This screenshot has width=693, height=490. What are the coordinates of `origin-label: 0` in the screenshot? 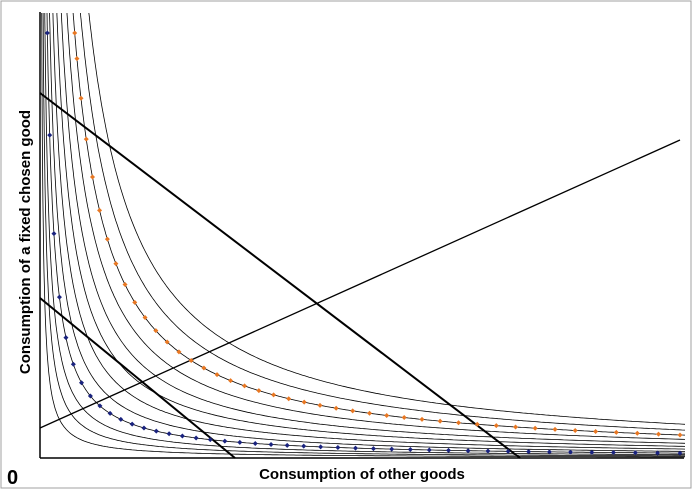 It's located at (12, 478).